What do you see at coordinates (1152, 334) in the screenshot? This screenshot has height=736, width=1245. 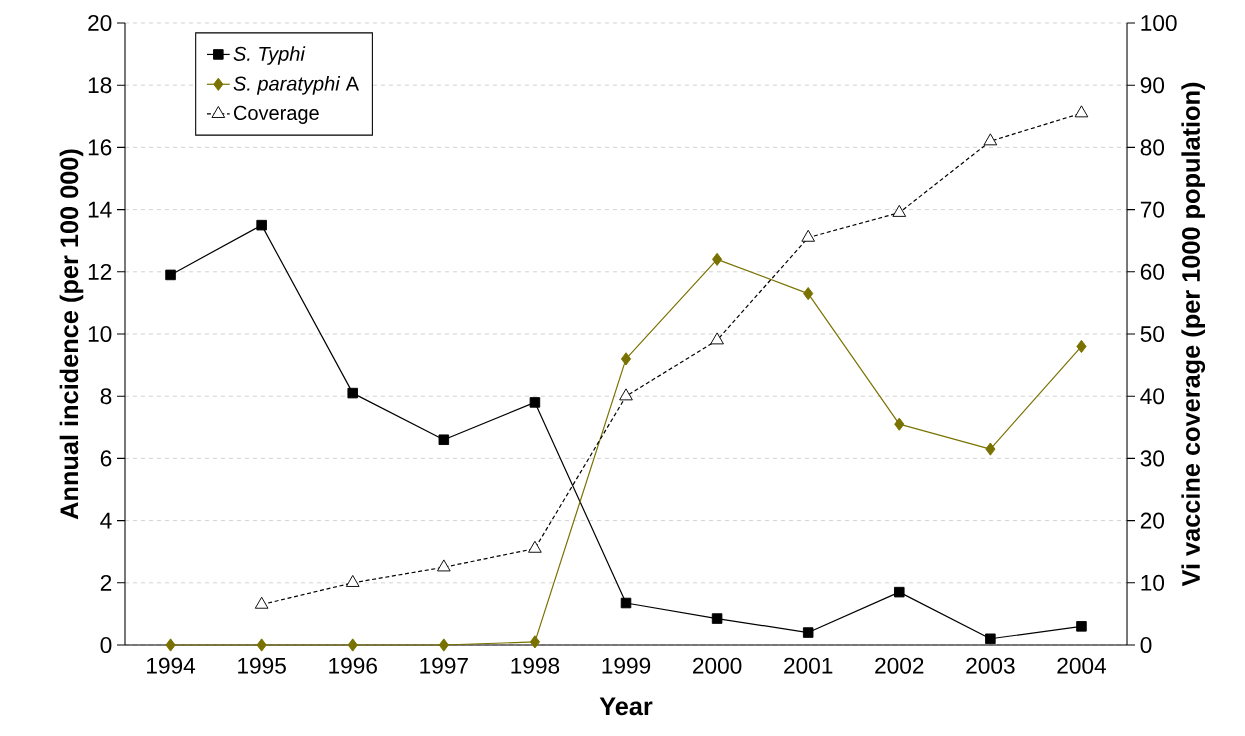 I see `y2-tick-label: 50` at bounding box center [1152, 334].